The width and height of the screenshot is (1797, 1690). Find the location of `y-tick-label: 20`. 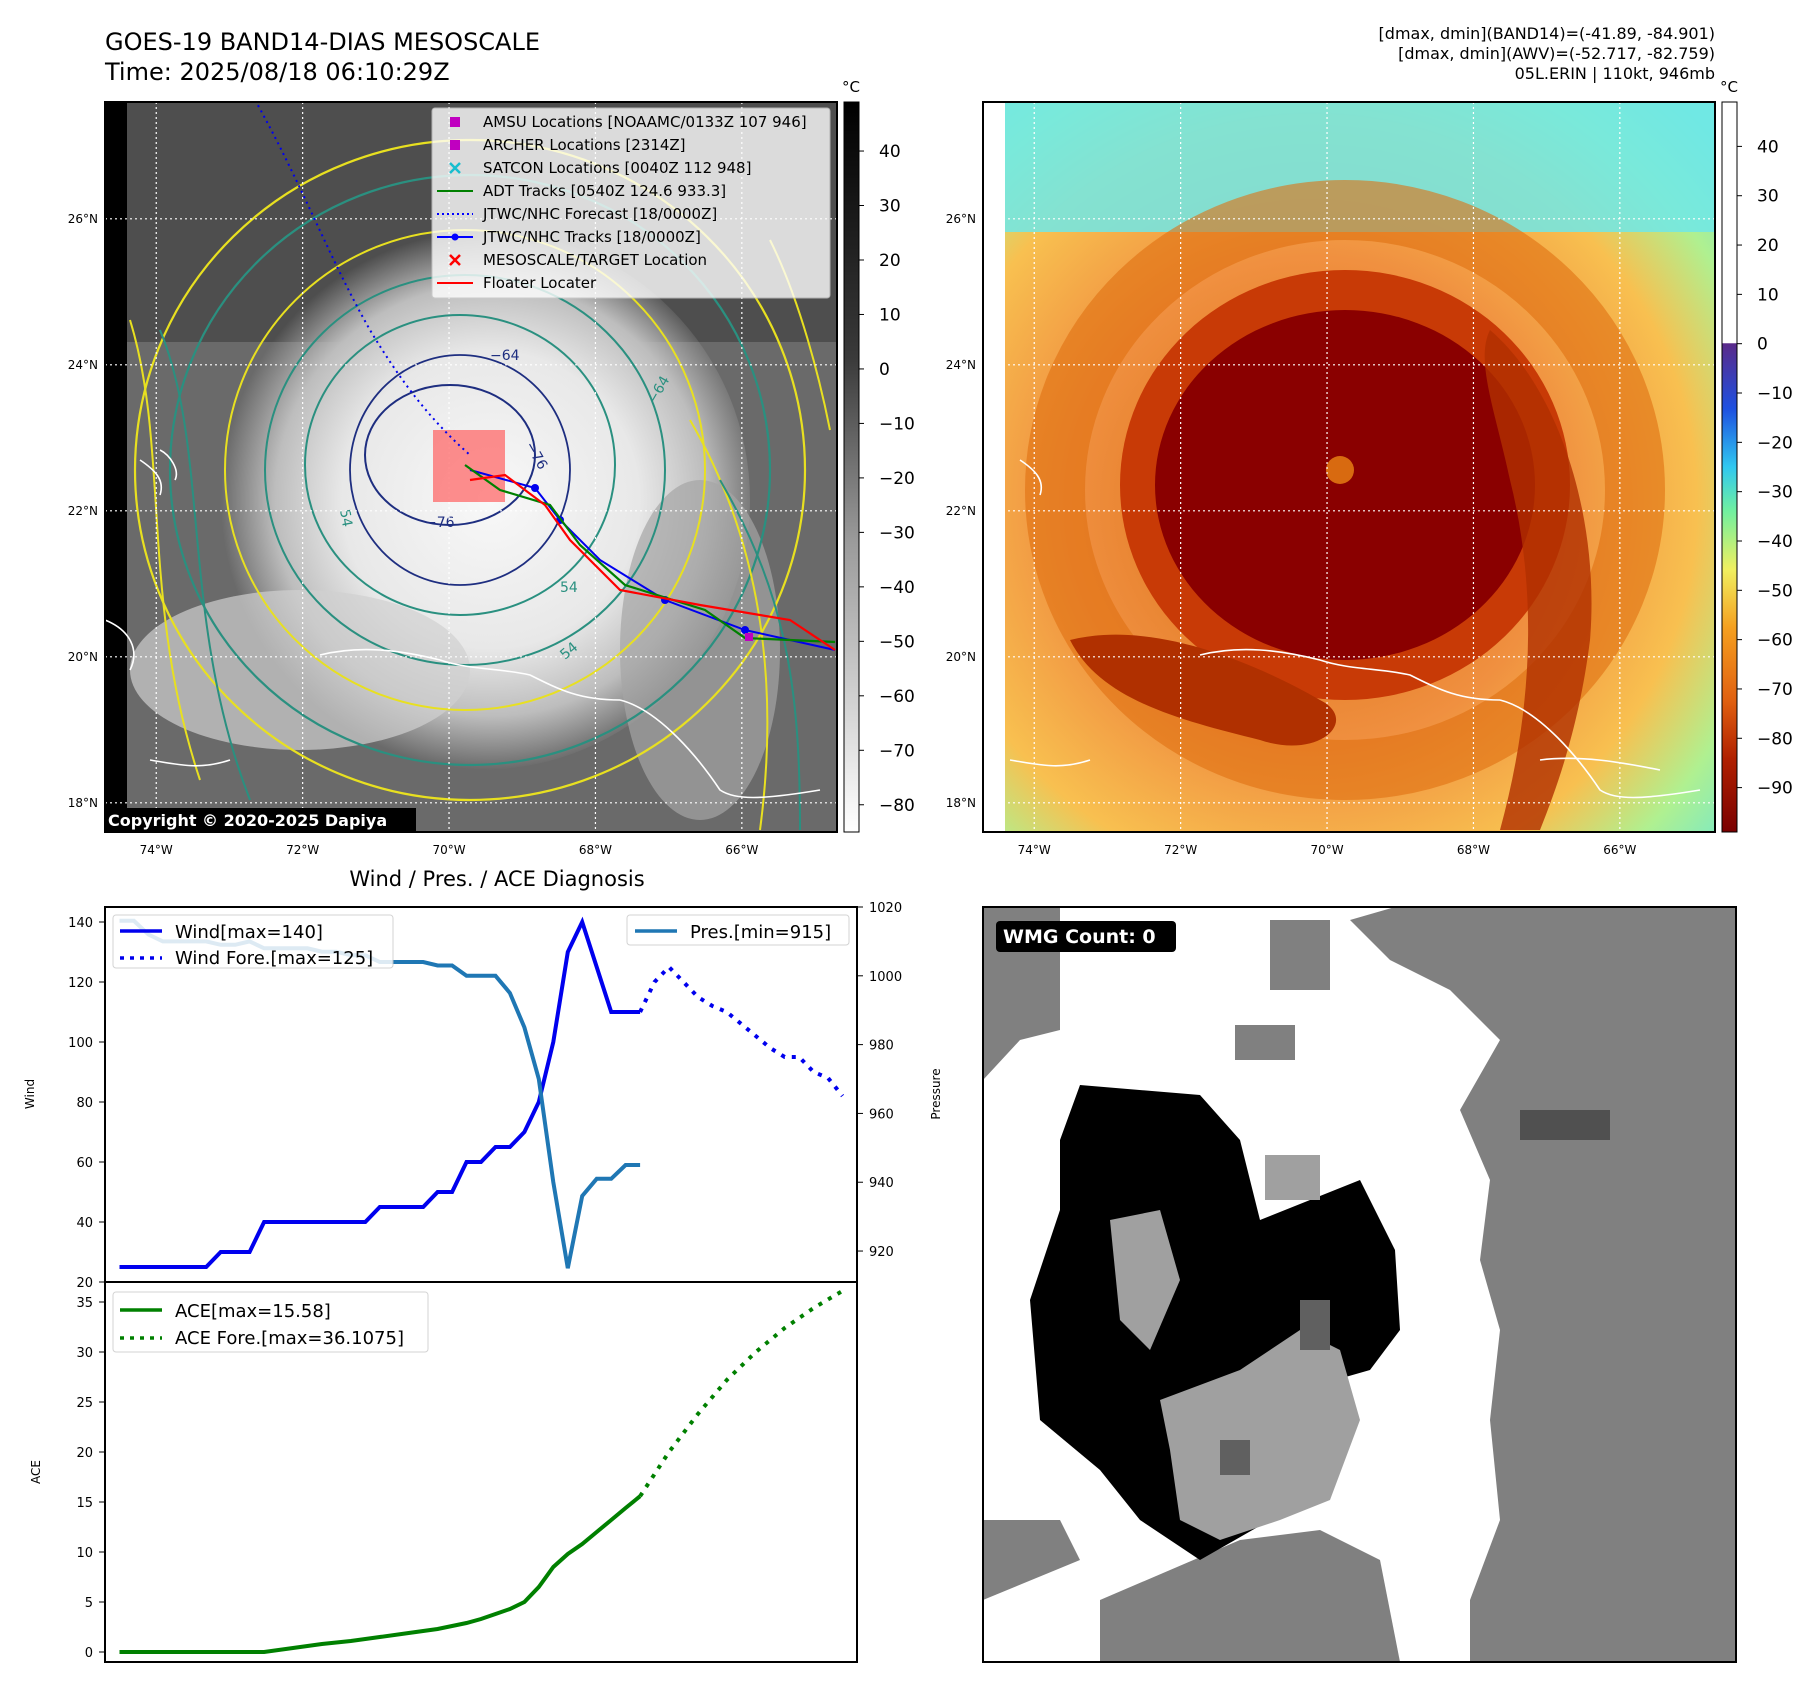

y-tick-label: 20 is located at coordinates (84, 1453).